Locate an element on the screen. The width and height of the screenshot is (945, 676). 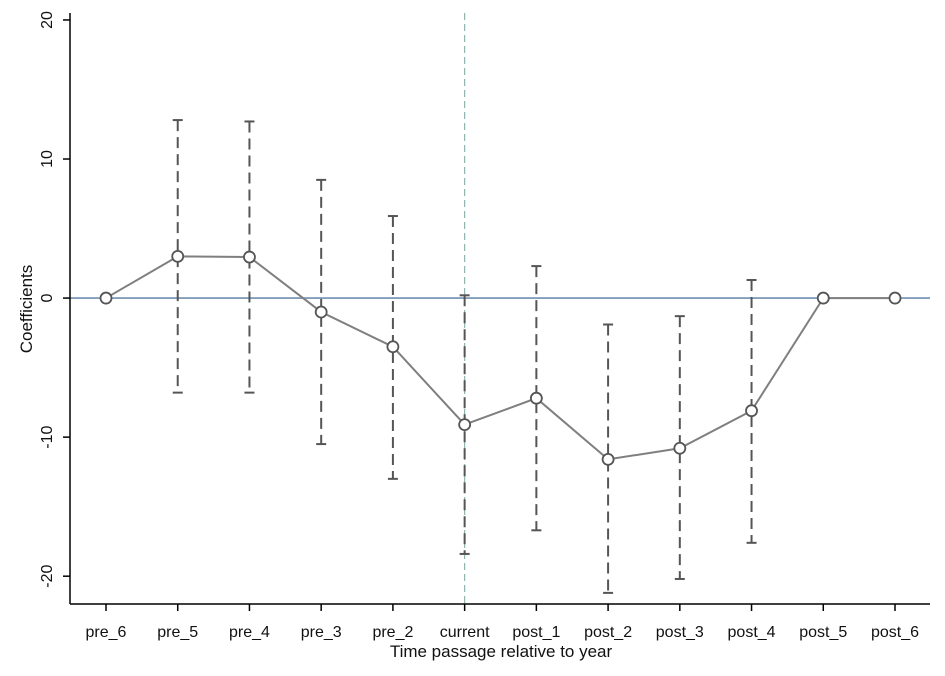
x-tick-label: pre_5 is located at coordinates (177, 632).